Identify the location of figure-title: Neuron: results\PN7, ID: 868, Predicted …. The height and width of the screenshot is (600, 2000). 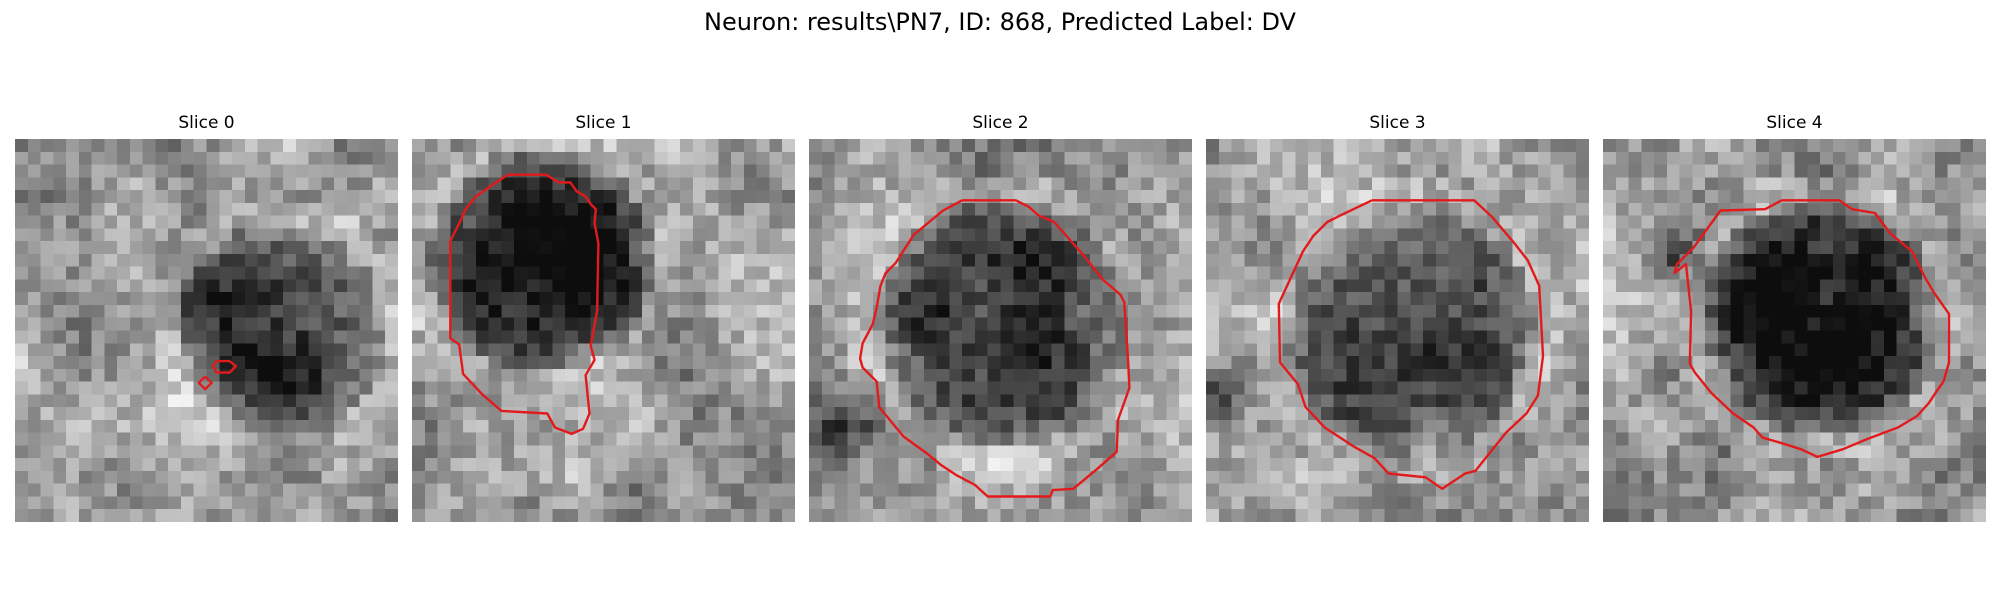
(1000, 22).